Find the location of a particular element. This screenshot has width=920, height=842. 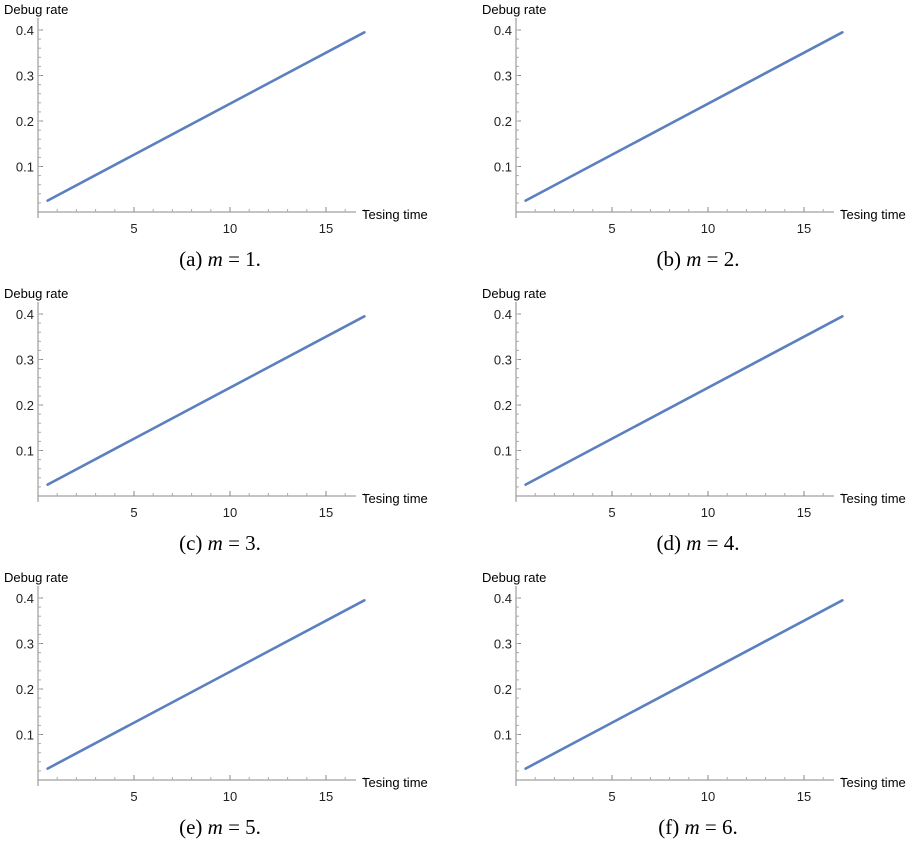

caption-equation: = 1. is located at coordinates (242, 259).